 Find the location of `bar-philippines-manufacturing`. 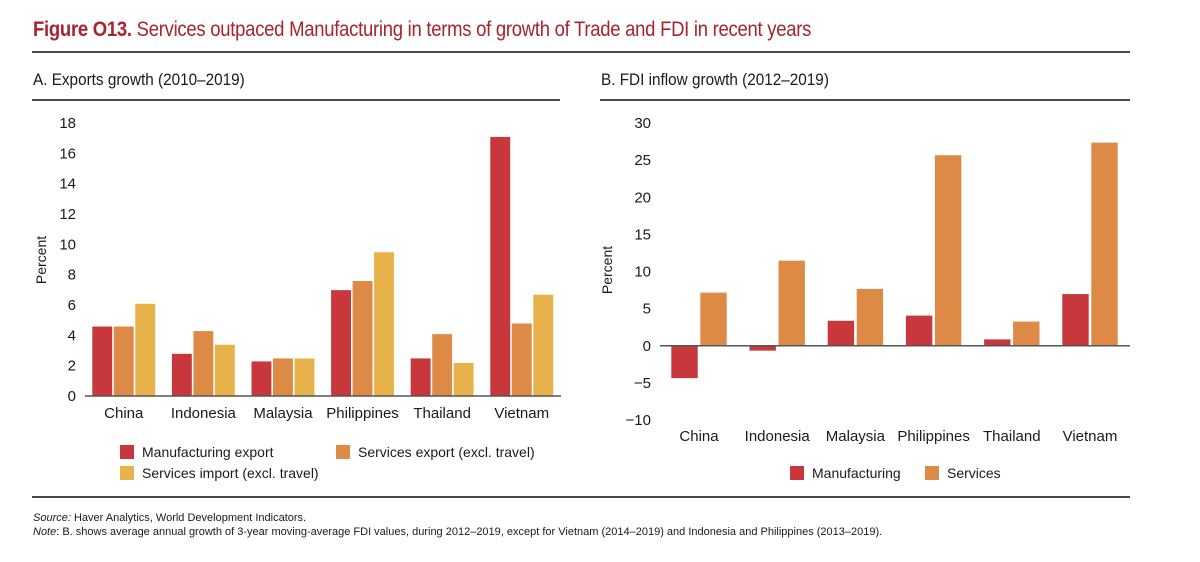

bar-philippines-manufacturing is located at coordinates (919, 331).